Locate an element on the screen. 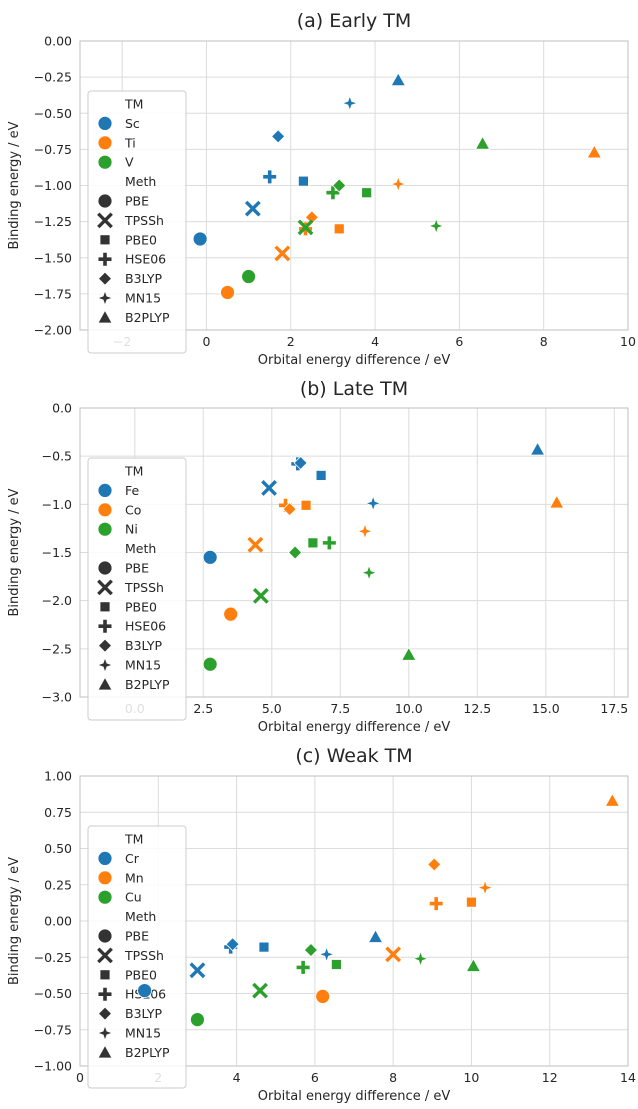  point-mn-hse06 is located at coordinates (436, 904).